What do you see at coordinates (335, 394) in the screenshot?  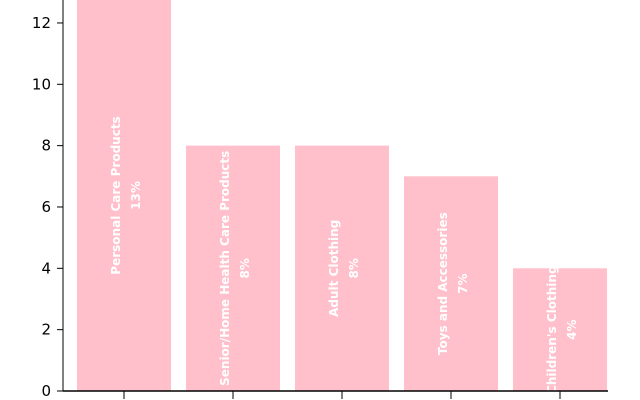 I see `x-axis` at bounding box center [335, 394].